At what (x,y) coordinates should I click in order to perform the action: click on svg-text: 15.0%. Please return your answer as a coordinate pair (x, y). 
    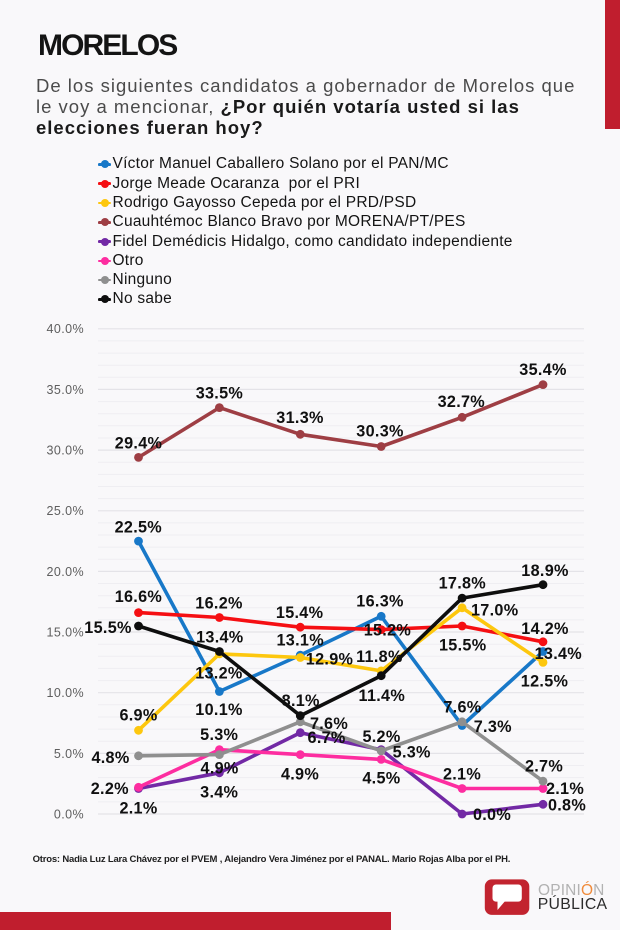
    Looking at the image, I should click on (65, 632).